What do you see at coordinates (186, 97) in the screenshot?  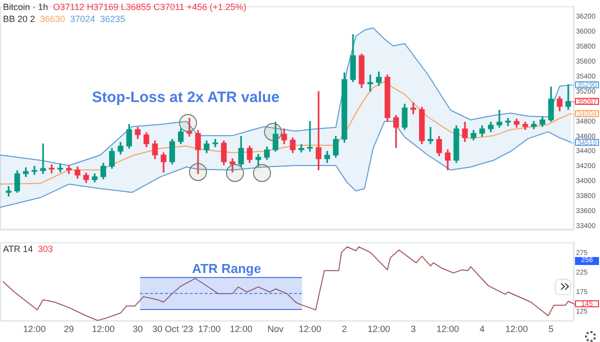 I see `annotation: Stop-Loss at 2x ATR value` at bounding box center [186, 97].